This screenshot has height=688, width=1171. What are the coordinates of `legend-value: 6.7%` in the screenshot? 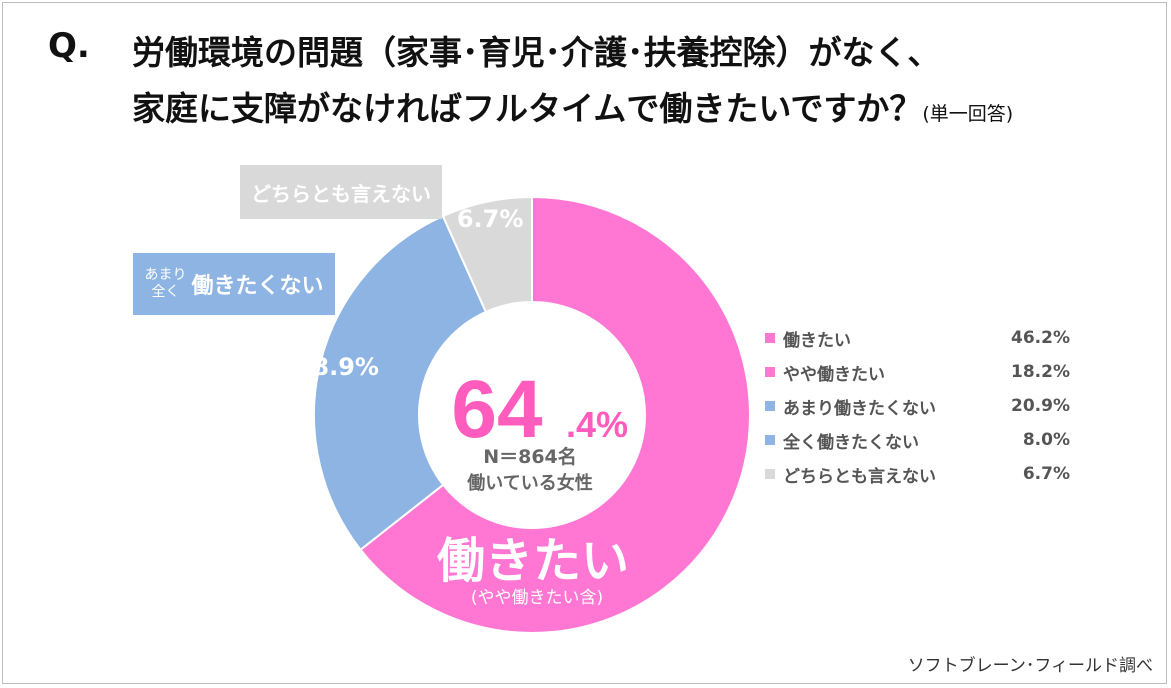 It's located at (1046, 474).